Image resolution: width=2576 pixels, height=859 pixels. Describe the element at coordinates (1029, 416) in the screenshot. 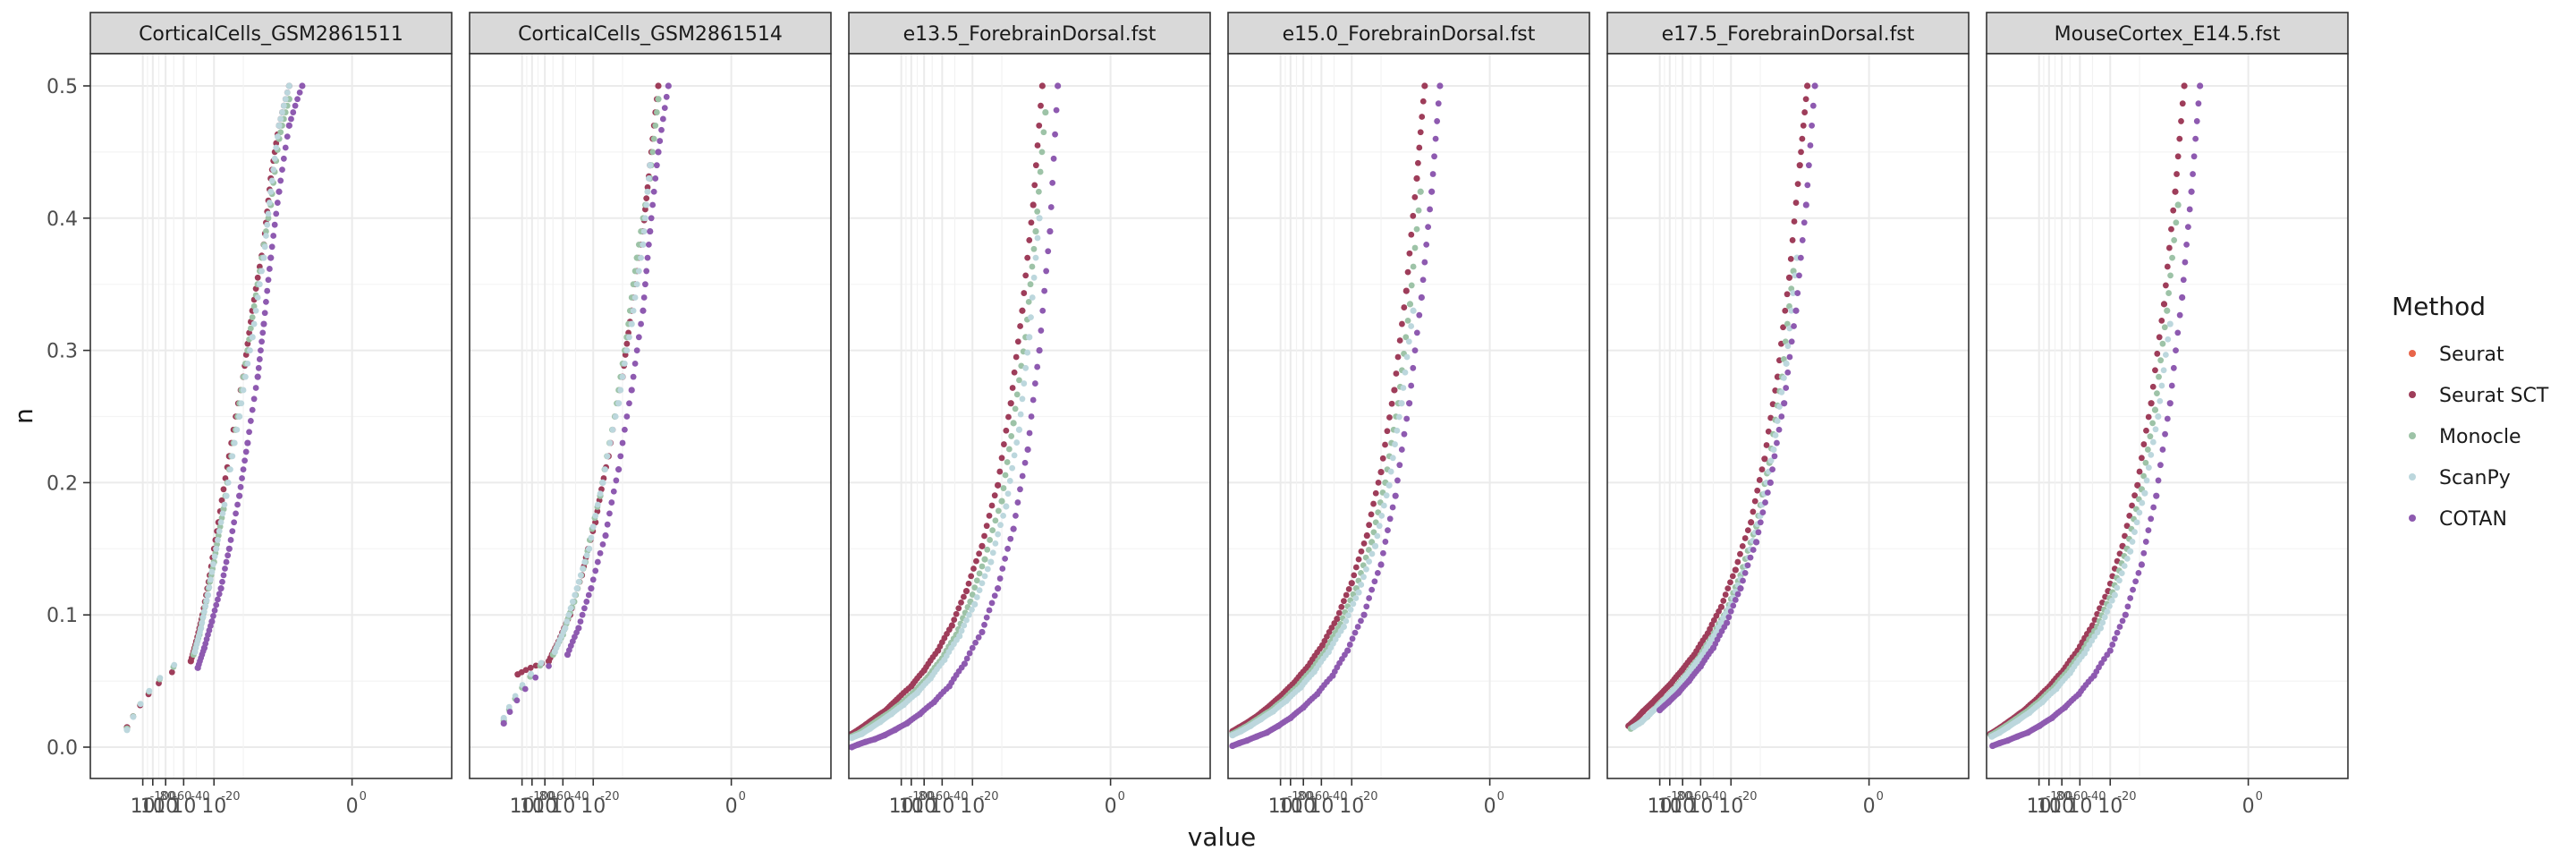

I see `panel-border` at that location.